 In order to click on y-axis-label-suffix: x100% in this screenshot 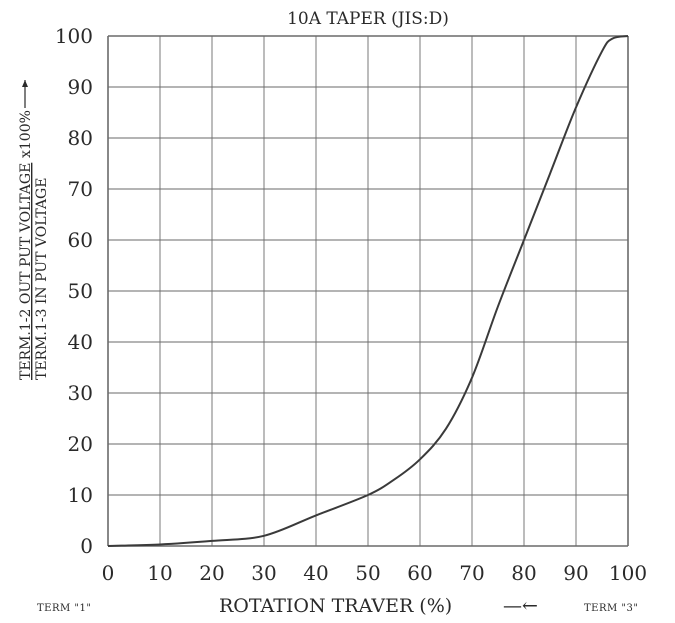, I will do `click(26, 134)`.